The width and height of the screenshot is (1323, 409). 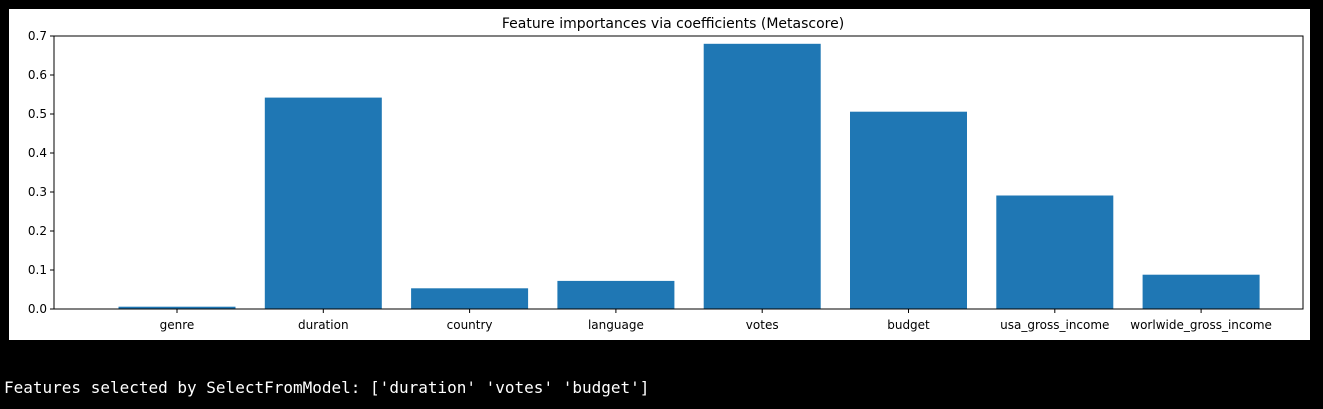 What do you see at coordinates (37, 114) in the screenshot?
I see `y-tick-label: 0.5` at bounding box center [37, 114].